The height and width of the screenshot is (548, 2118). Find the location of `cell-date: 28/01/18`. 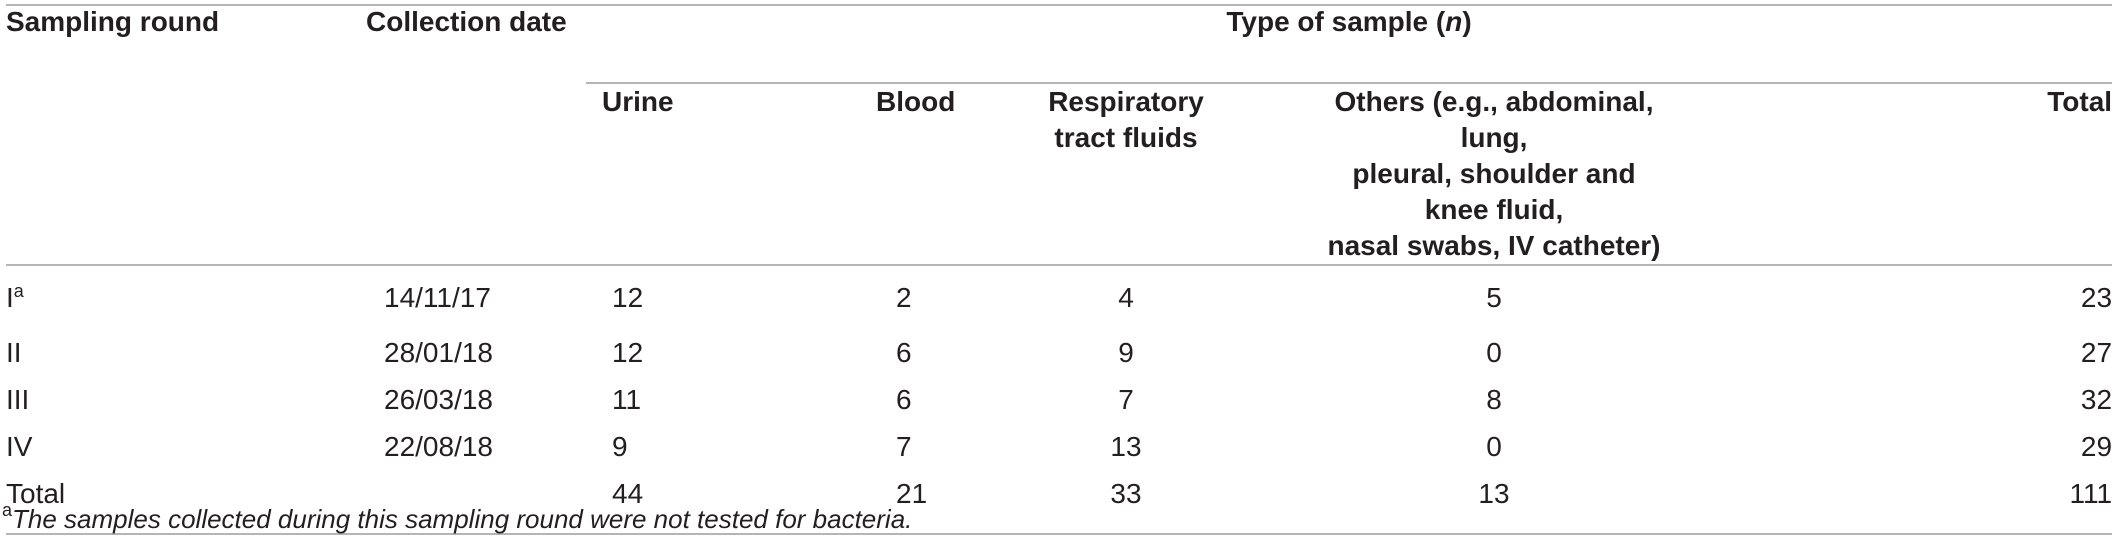

cell-date: 28/01/18 is located at coordinates (438, 352).